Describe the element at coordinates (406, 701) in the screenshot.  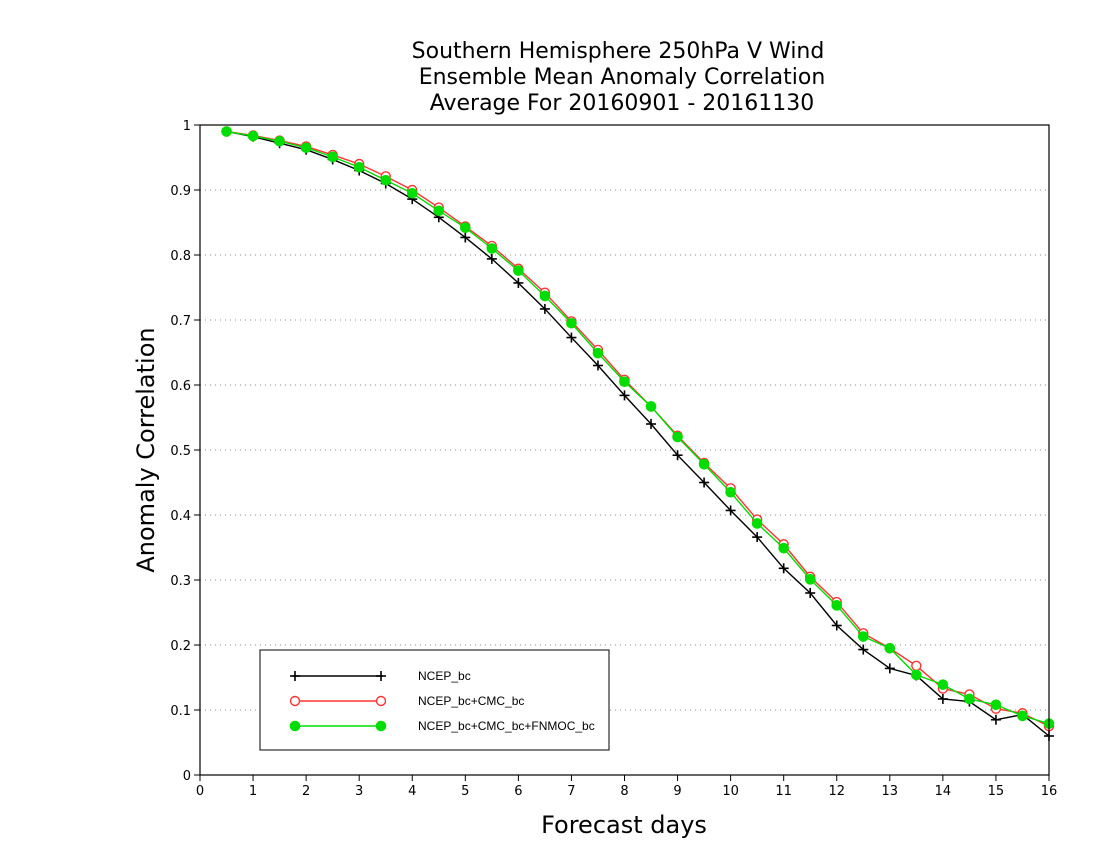
I see `legend-entry-2: NCEP_bc+CMC_bc` at that location.